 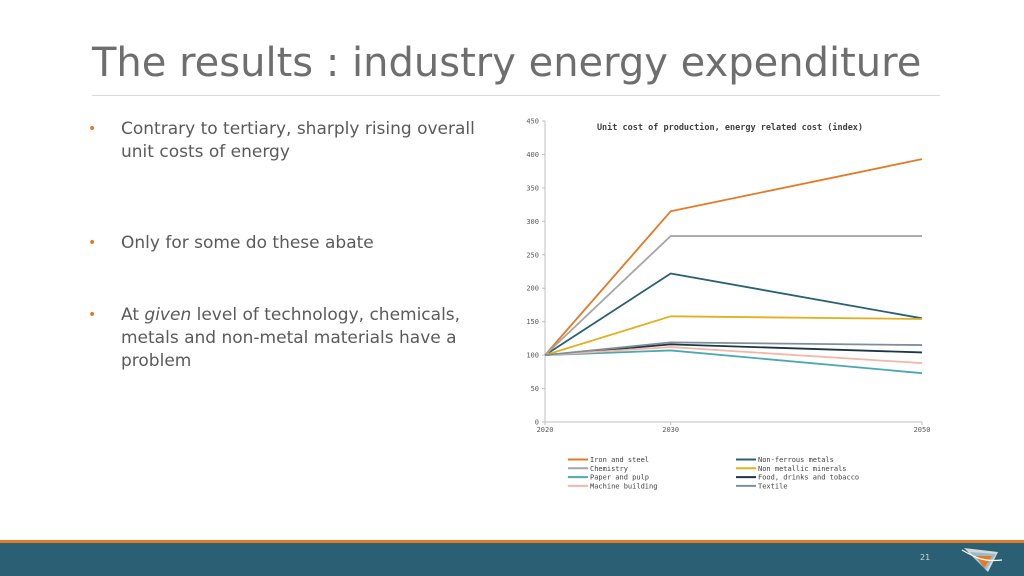 What do you see at coordinates (532, 322) in the screenshot?
I see `y-tick-label: 150` at bounding box center [532, 322].